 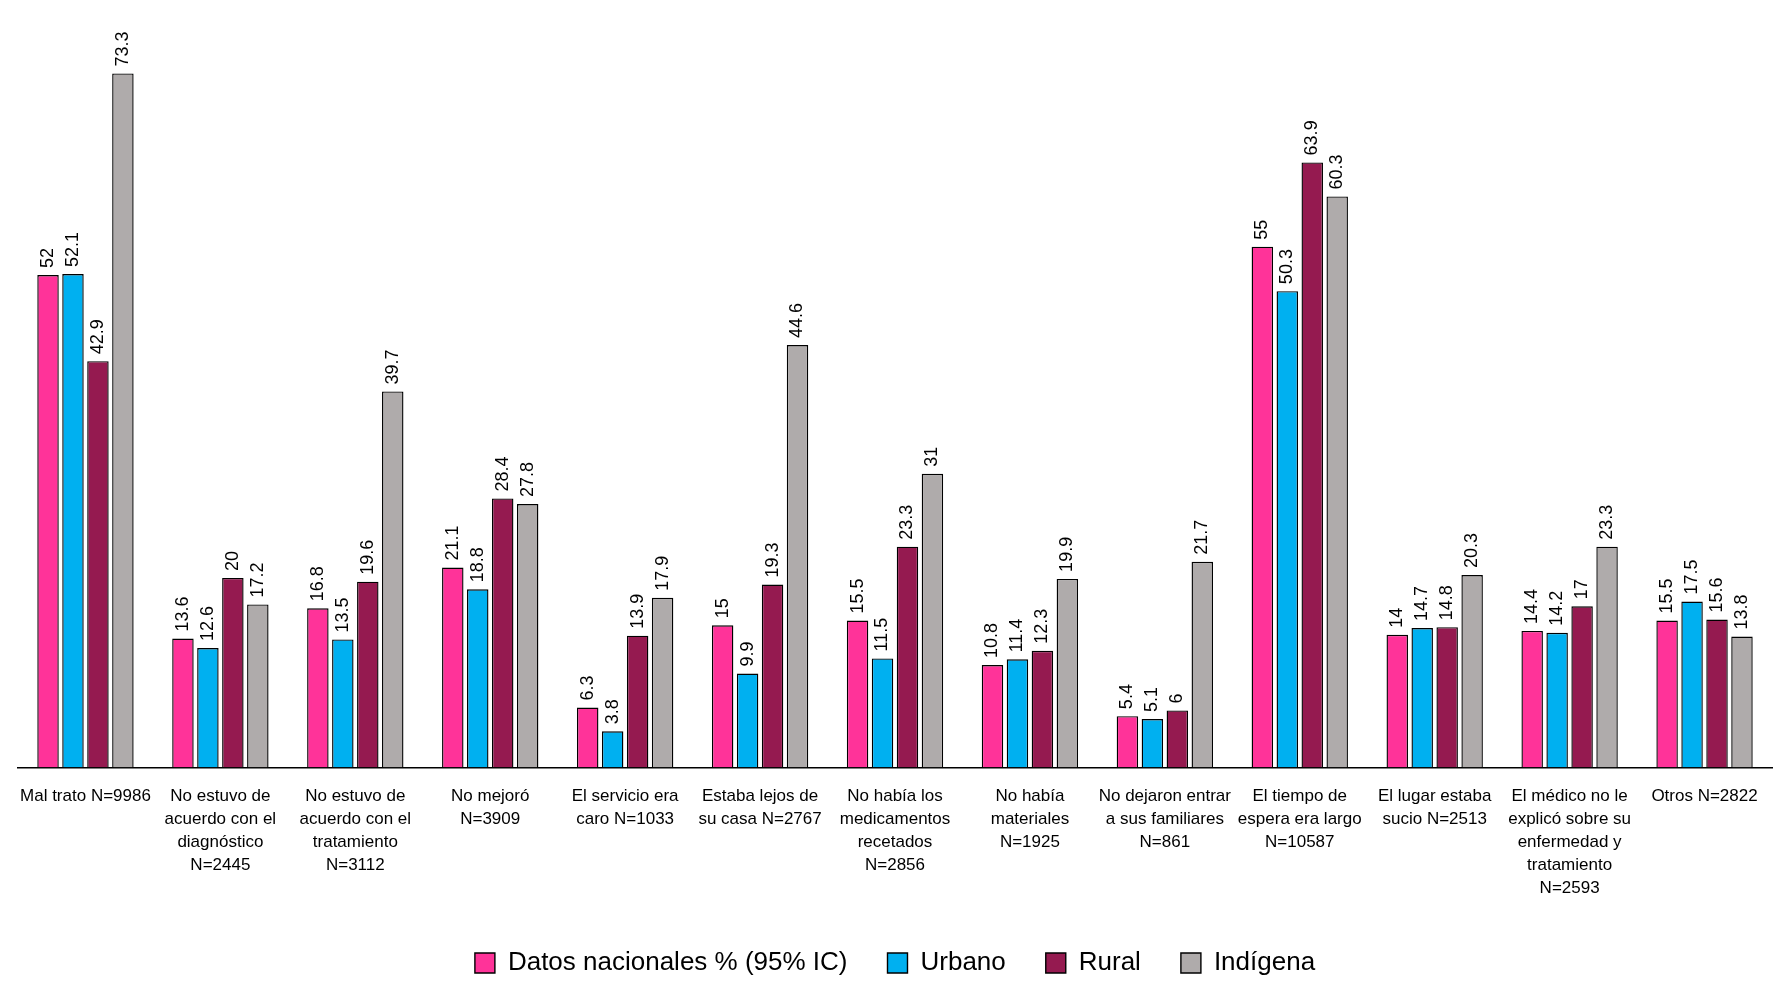 I want to click on data-label: 10.8, so click(x=991, y=640).